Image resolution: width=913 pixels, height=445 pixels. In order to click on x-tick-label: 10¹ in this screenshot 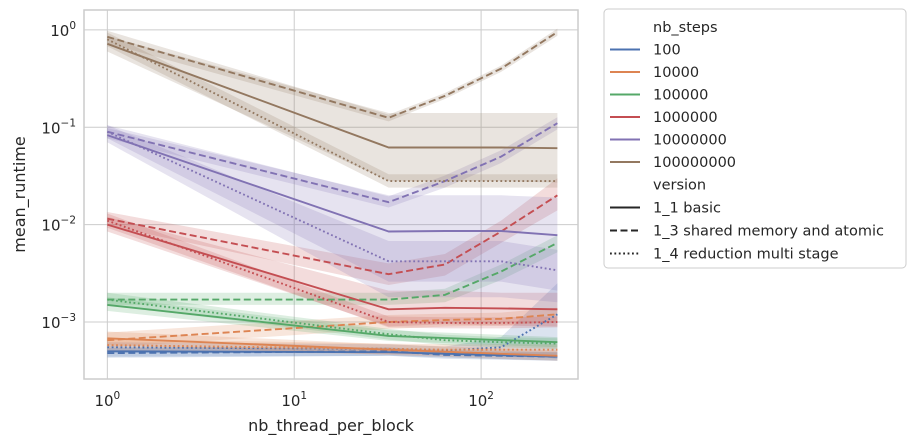, I will do `click(294, 400)`.